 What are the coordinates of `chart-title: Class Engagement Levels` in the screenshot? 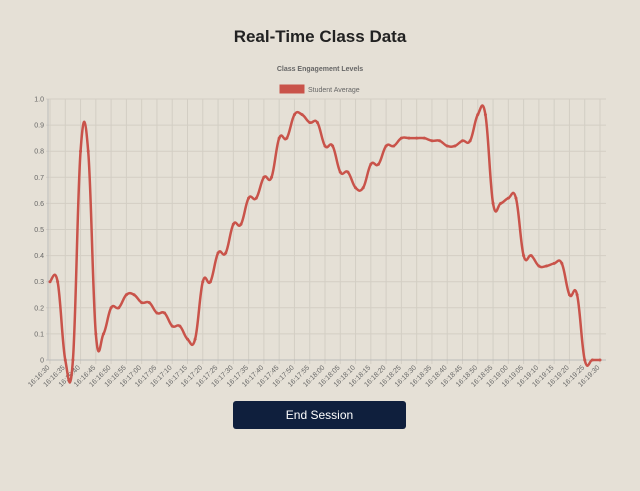 It's located at (320, 69).